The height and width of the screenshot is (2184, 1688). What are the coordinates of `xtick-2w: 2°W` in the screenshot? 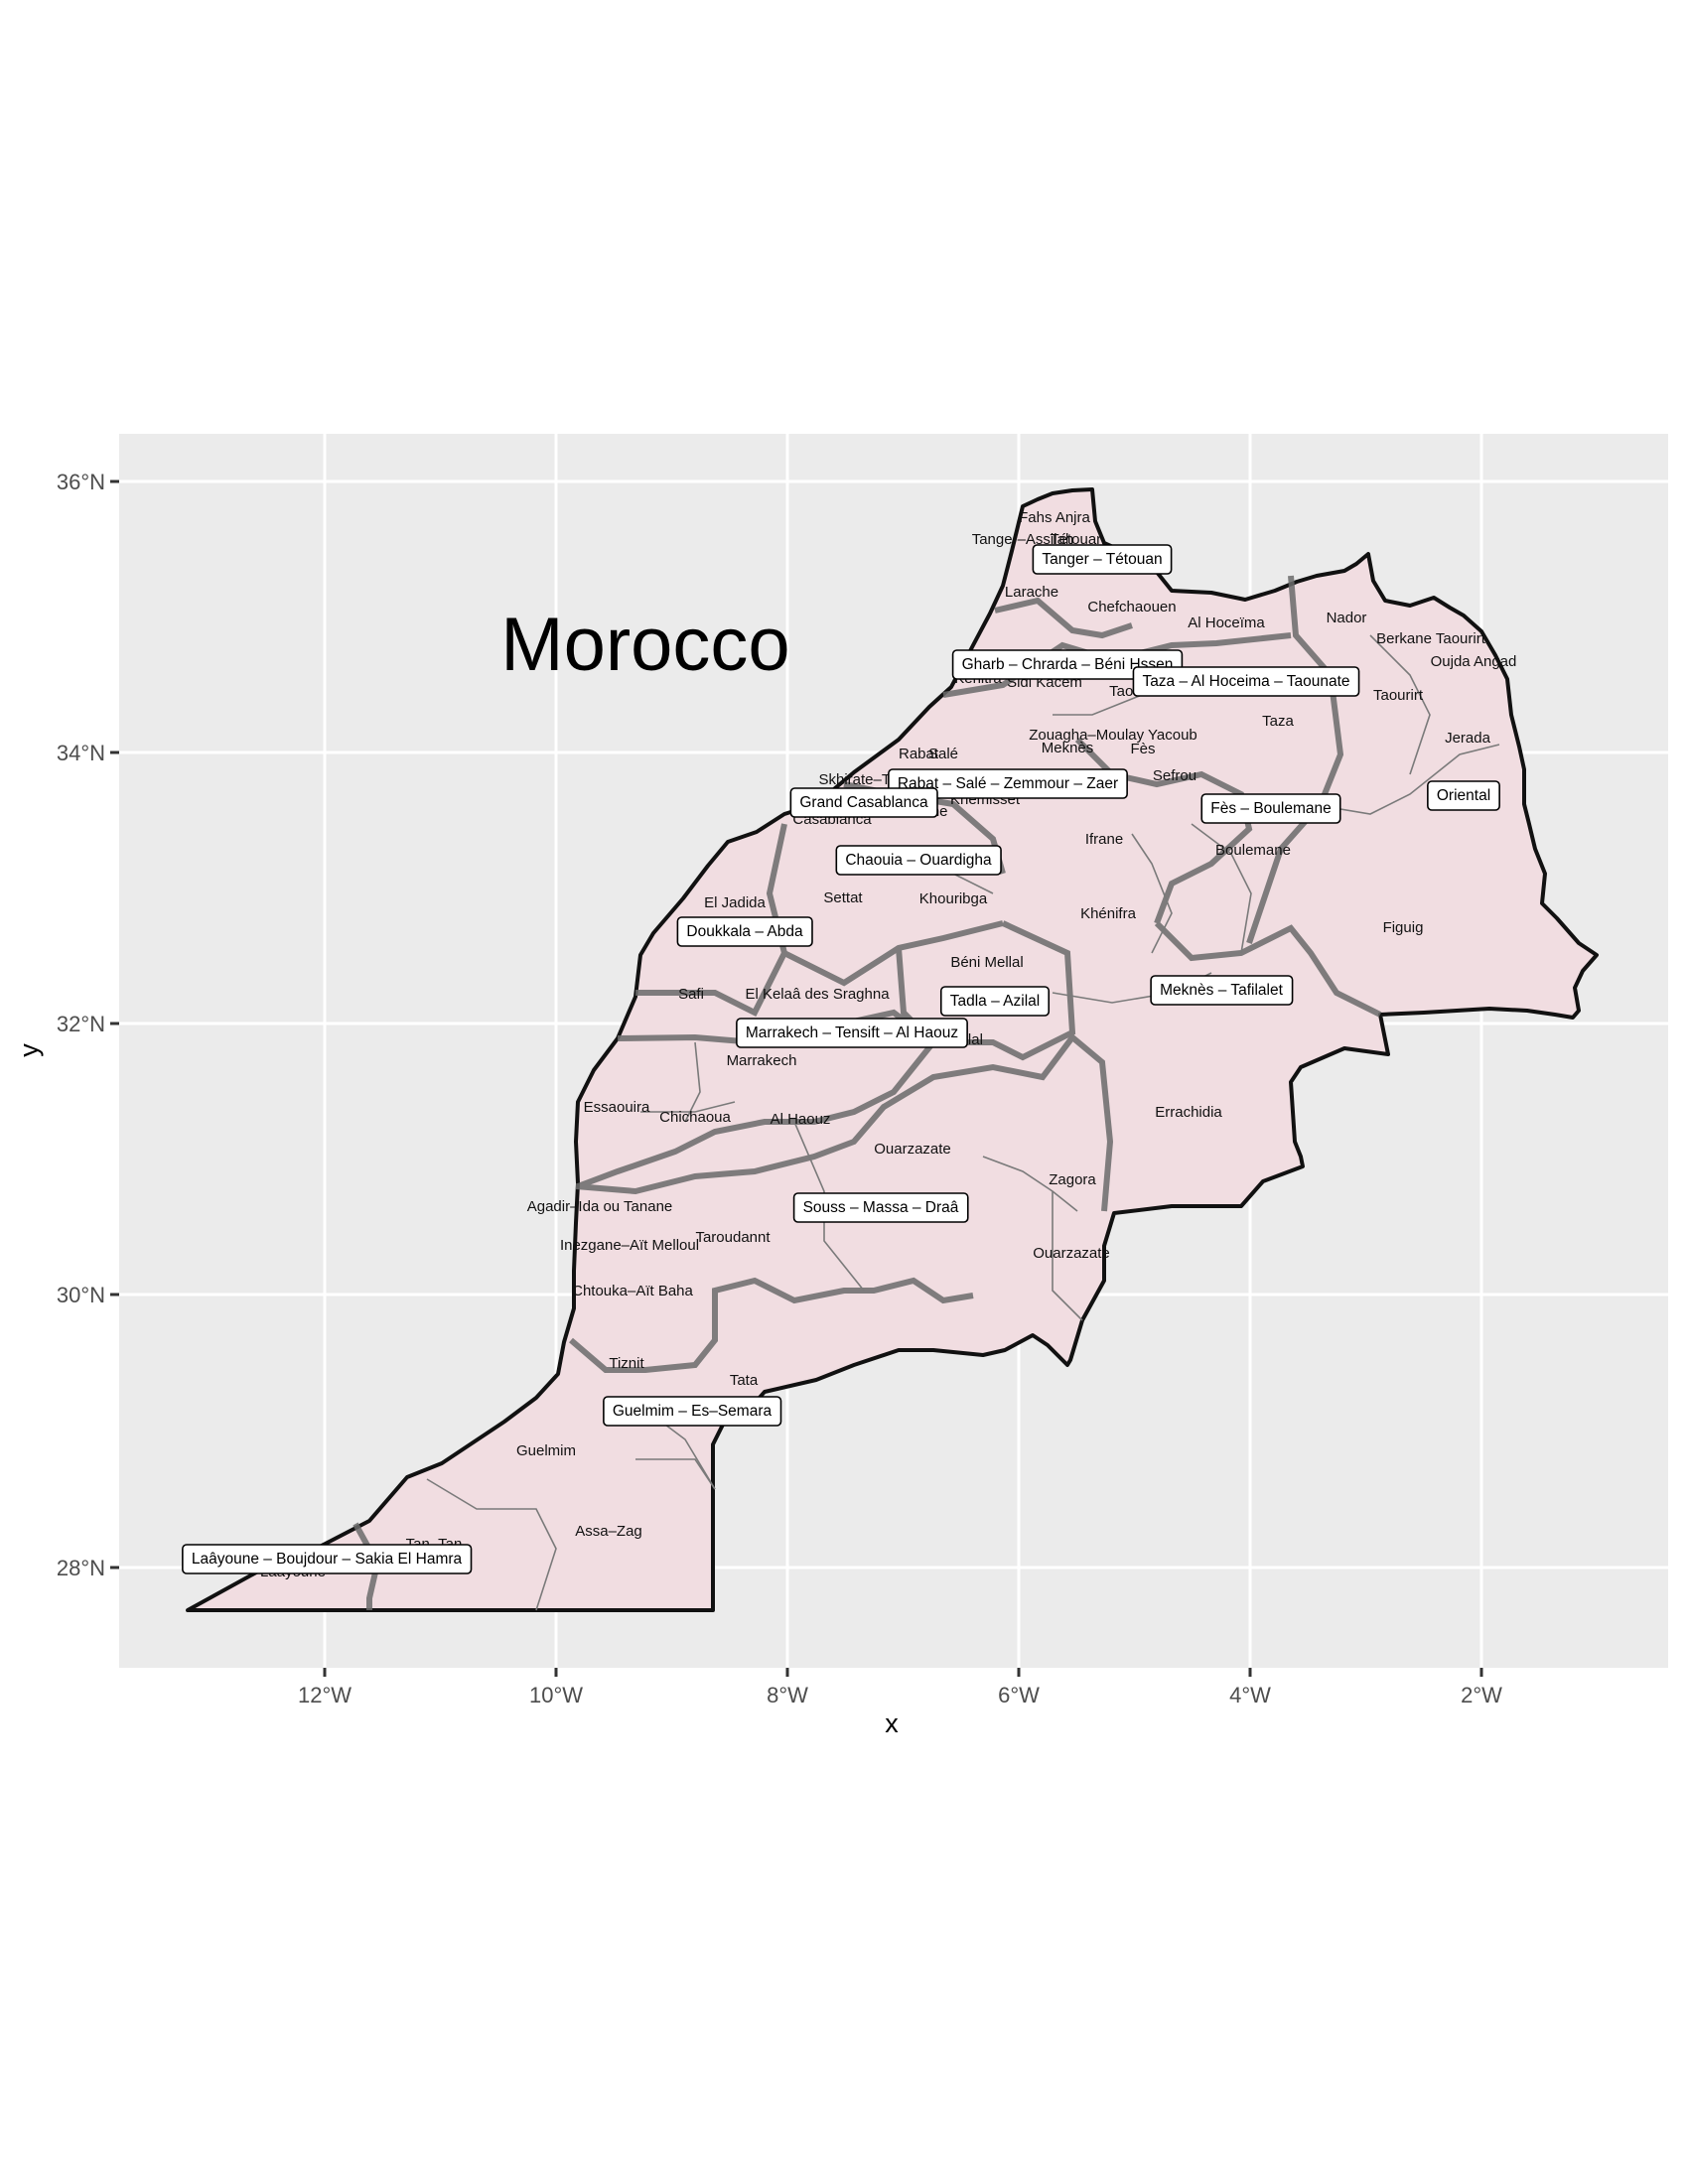 It's located at (1481, 1695).